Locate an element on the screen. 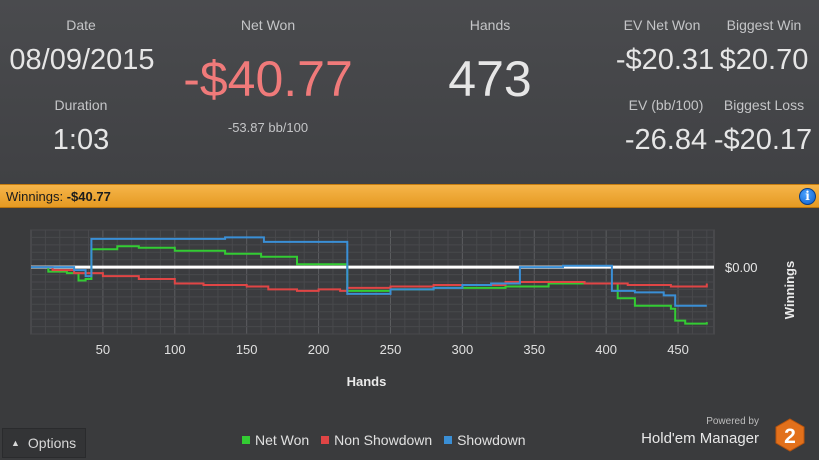  holdem-manager-logo: Powered by Hold'em Manager 2 is located at coordinates (722, 436).